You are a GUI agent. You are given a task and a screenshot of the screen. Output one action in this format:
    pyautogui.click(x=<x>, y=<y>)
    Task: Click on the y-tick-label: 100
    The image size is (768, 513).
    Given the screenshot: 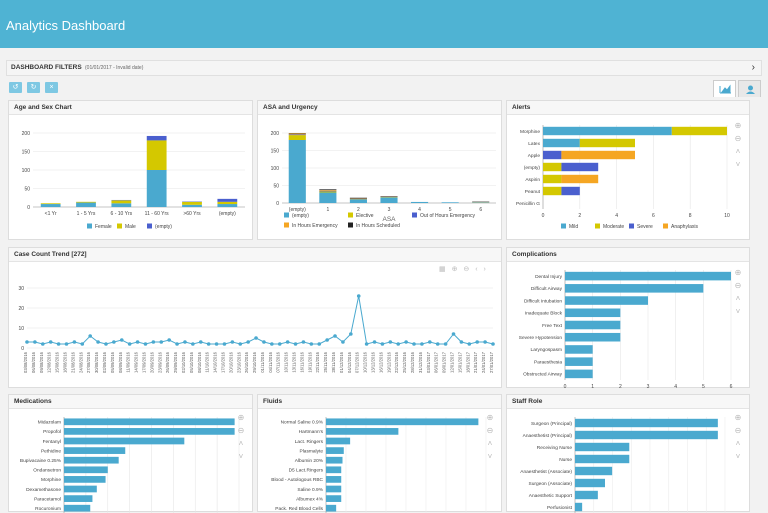 What is the action you would take?
    pyautogui.click(x=26, y=171)
    